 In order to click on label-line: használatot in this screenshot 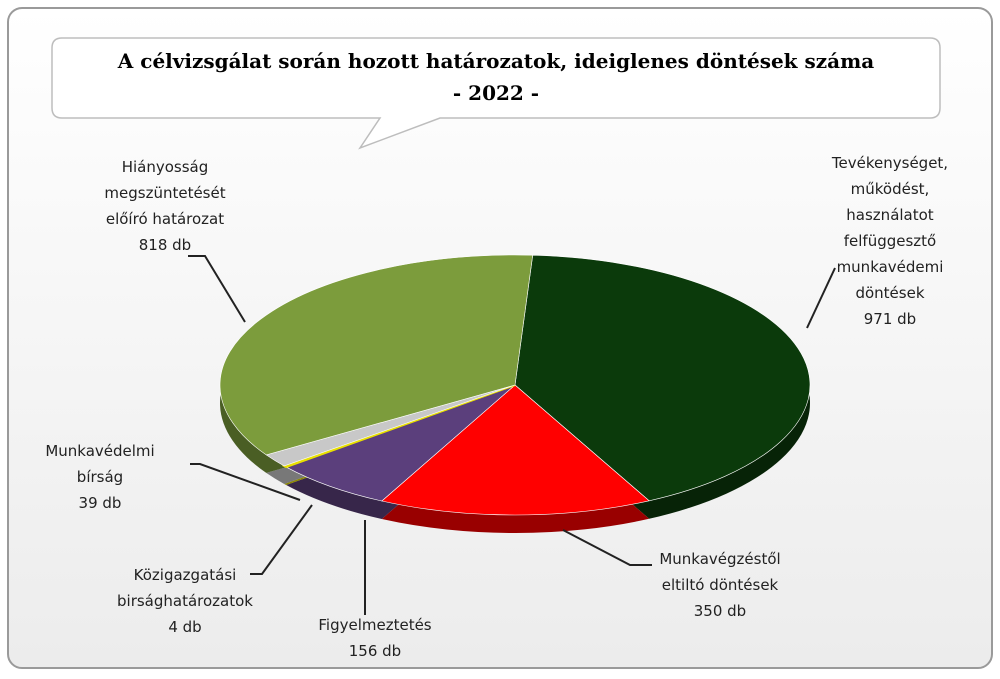, I will do `click(890, 215)`.